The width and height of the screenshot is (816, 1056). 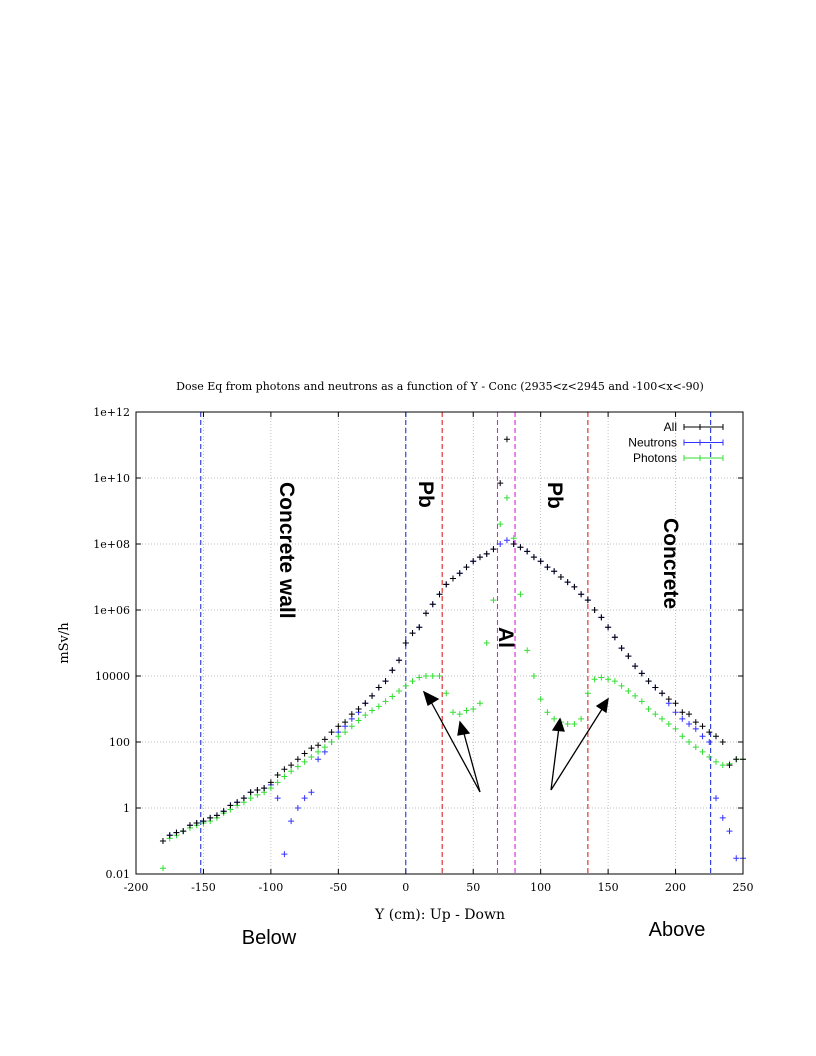 What do you see at coordinates (112, 676) in the screenshot?
I see `y-tick-label: 10000` at bounding box center [112, 676].